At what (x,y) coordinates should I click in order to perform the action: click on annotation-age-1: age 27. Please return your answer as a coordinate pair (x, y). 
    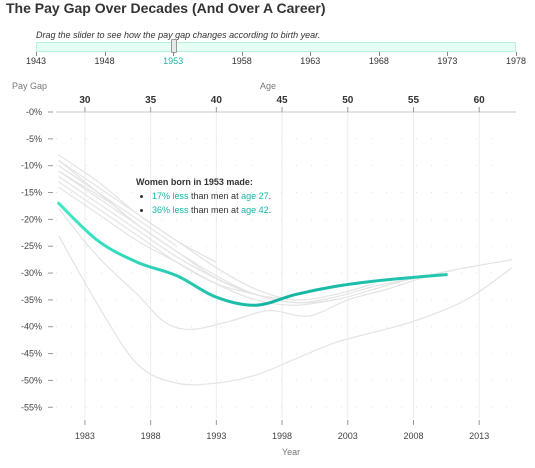
    Looking at the image, I should click on (255, 196).